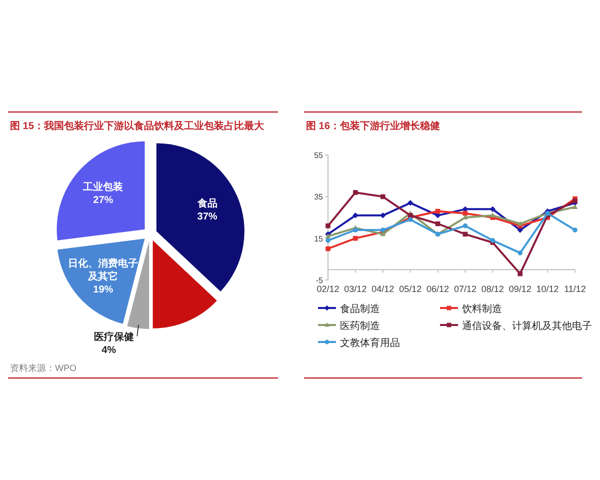  What do you see at coordinates (373, 126) in the screenshot?
I see `title: 图 16：包装下游行业增长稳健` at bounding box center [373, 126].